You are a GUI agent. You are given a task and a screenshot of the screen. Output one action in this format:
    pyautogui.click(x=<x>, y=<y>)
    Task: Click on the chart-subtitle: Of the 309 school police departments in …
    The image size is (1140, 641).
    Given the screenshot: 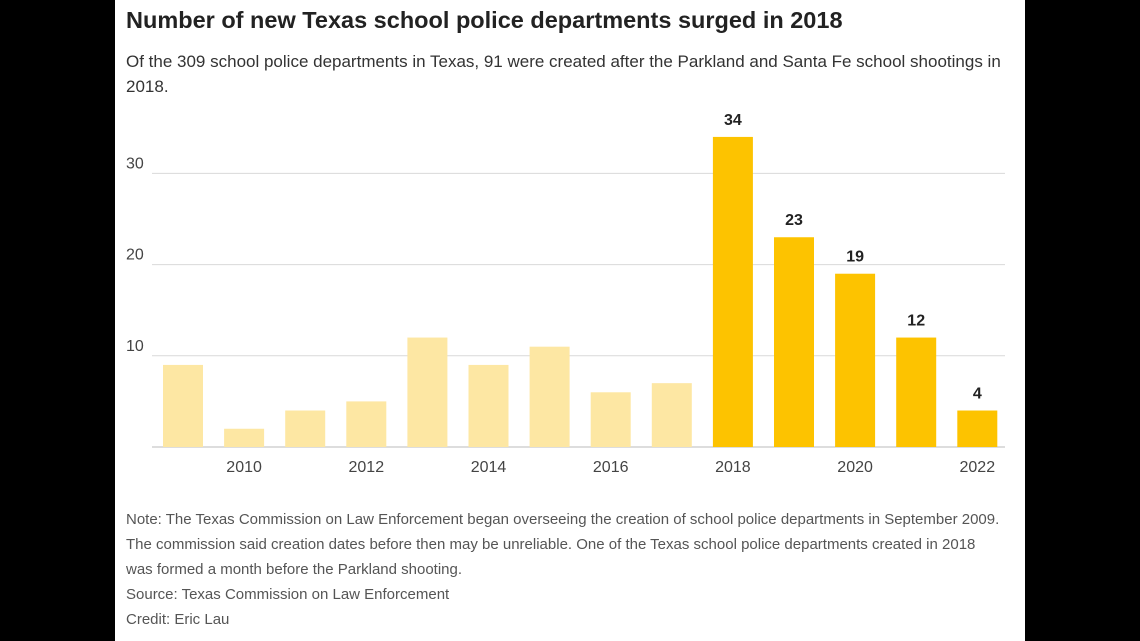 What is the action you would take?
    pyautogui.click(x=563, y=74)
    